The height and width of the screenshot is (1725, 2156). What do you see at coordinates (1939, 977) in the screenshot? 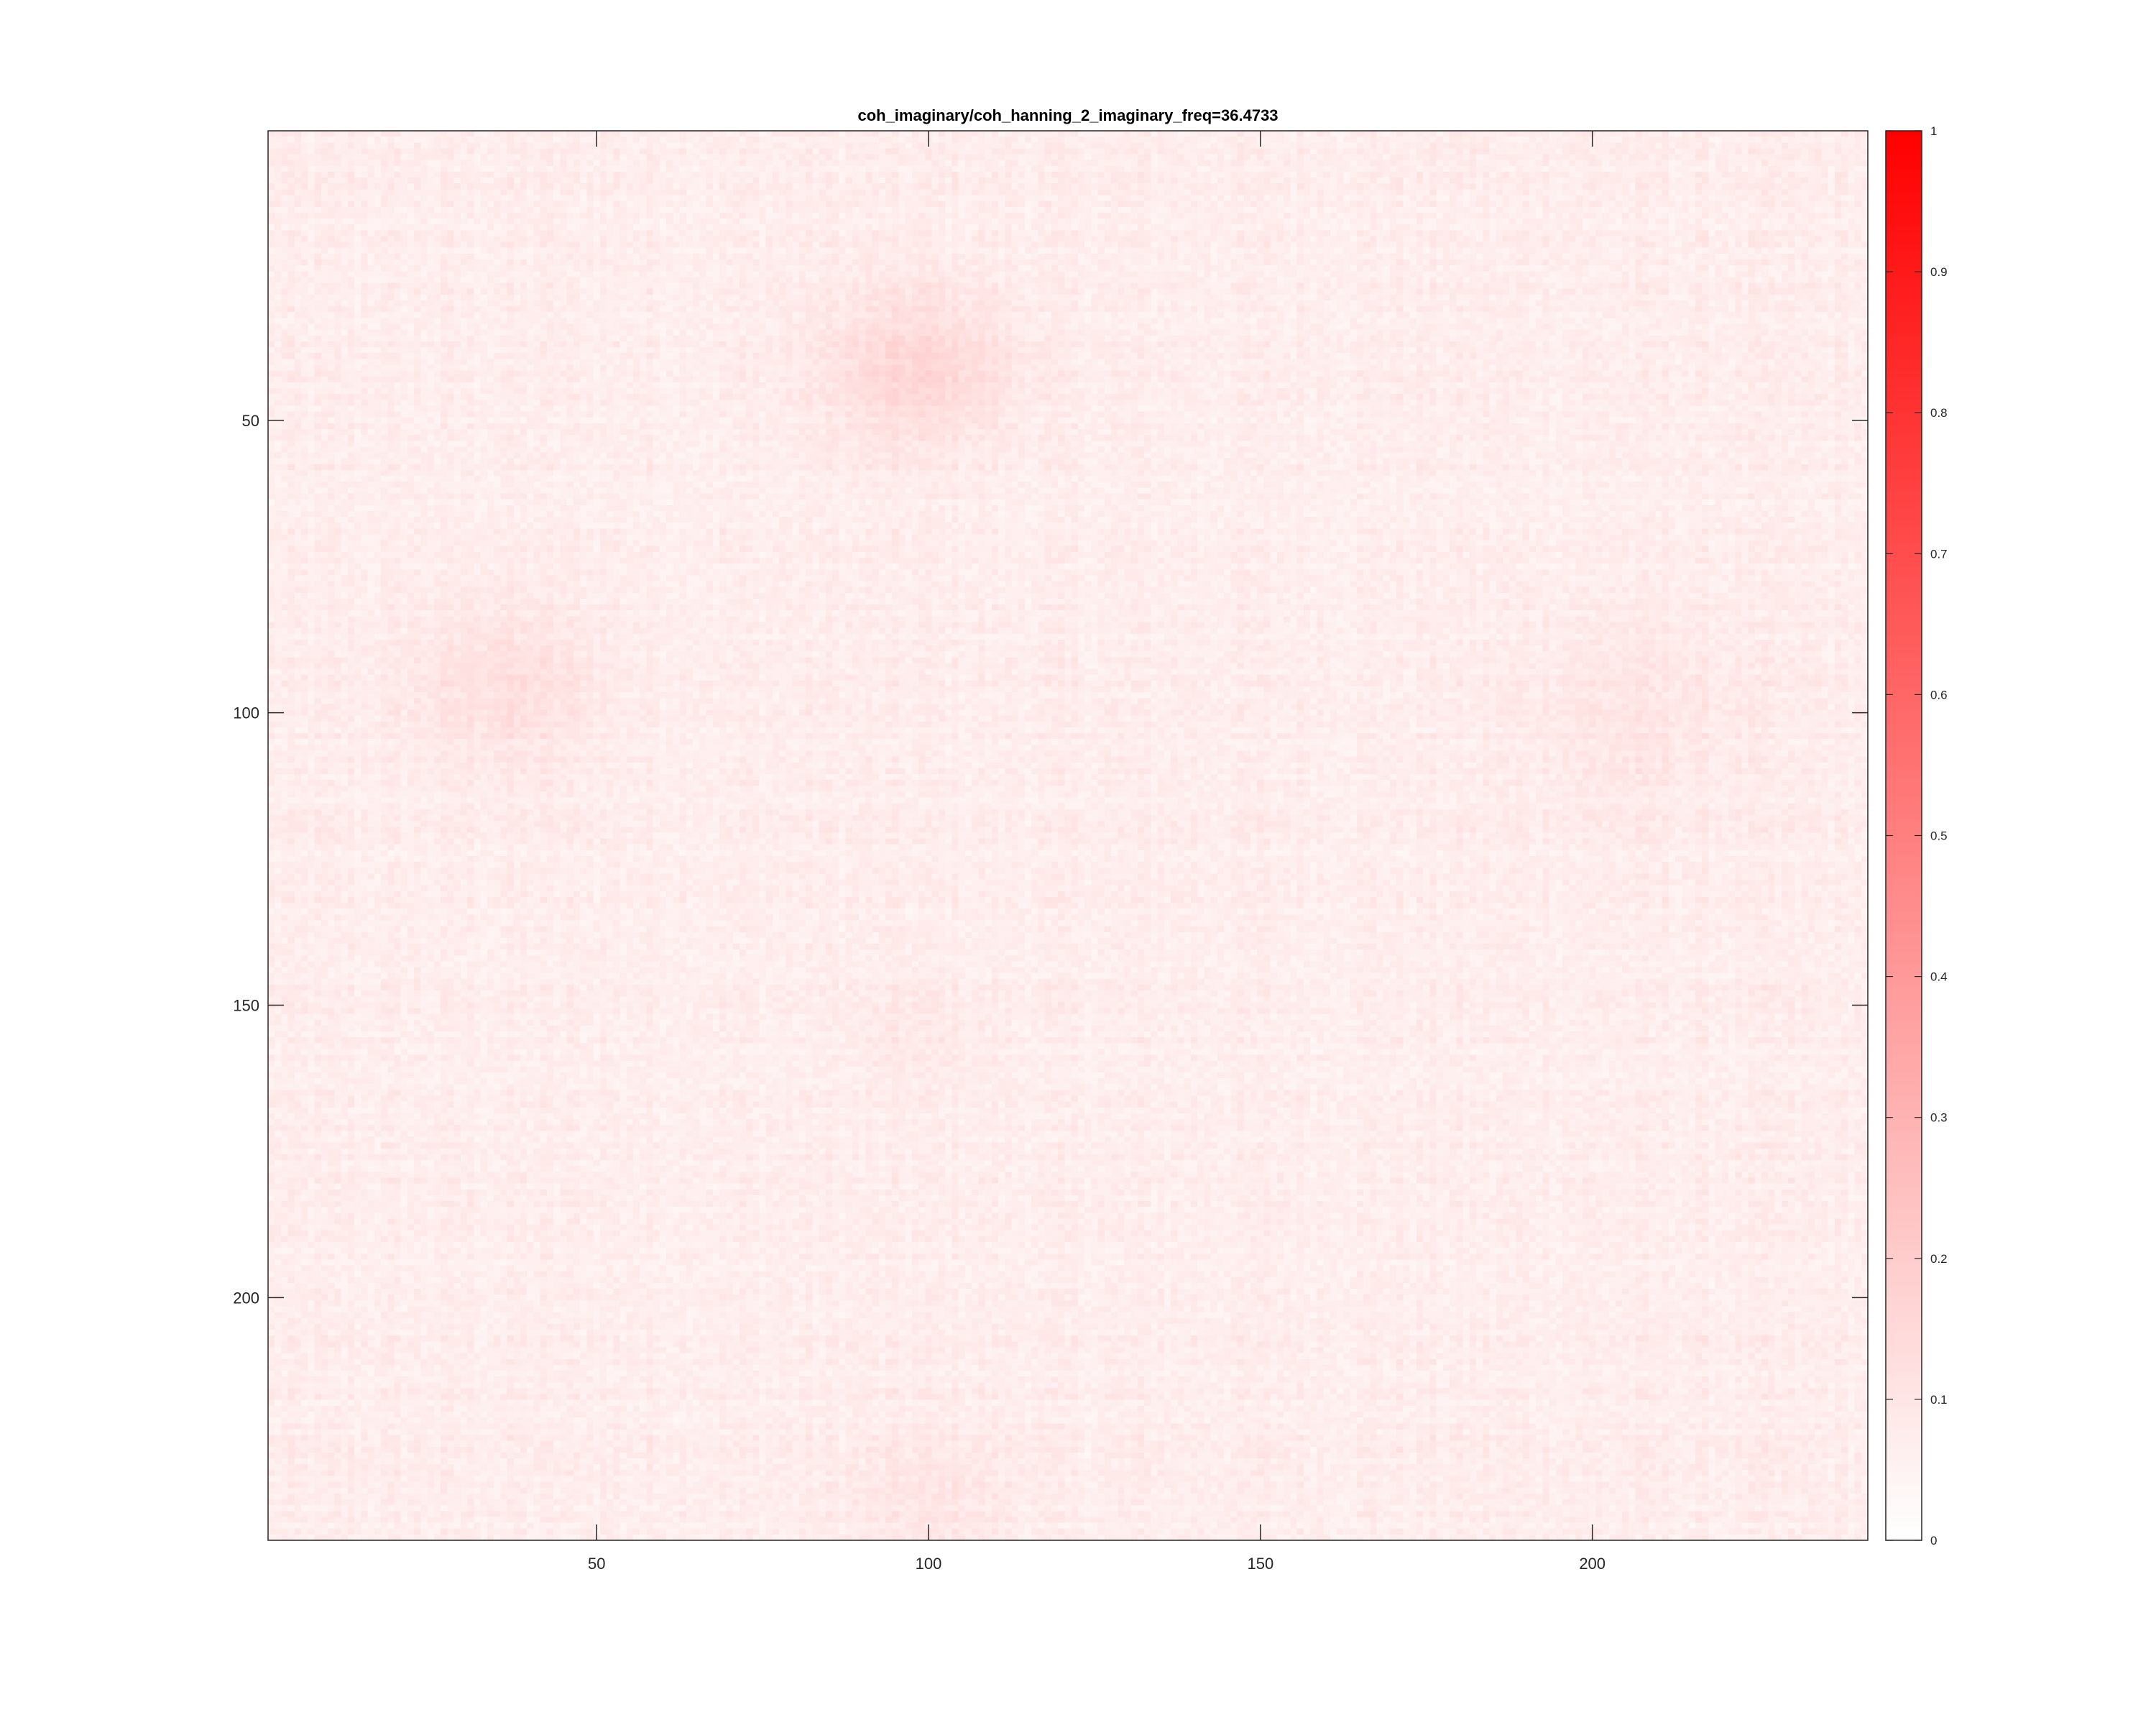
I see `colorbar-tick-label: 0.4` at bounding box center [1939, 977].